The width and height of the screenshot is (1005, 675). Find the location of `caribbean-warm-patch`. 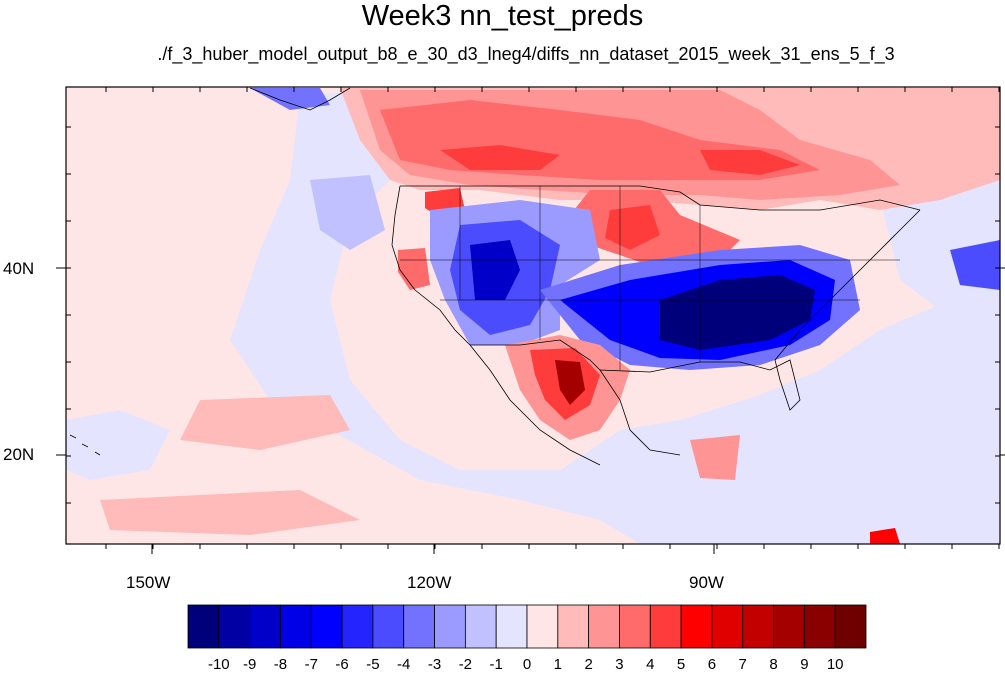

caribbean-warm-patch is located at coordinates (715, 457).